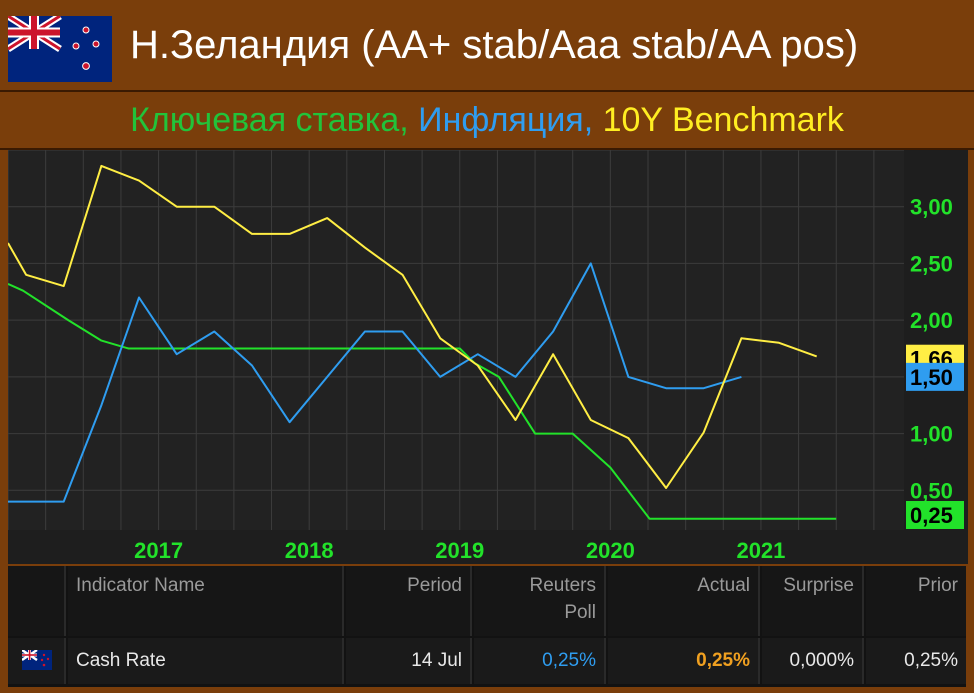  Describe the element at coordinates (718, 120) in the screenshot. I see `legend-benchmark: 10Y Benchmark` at that location.